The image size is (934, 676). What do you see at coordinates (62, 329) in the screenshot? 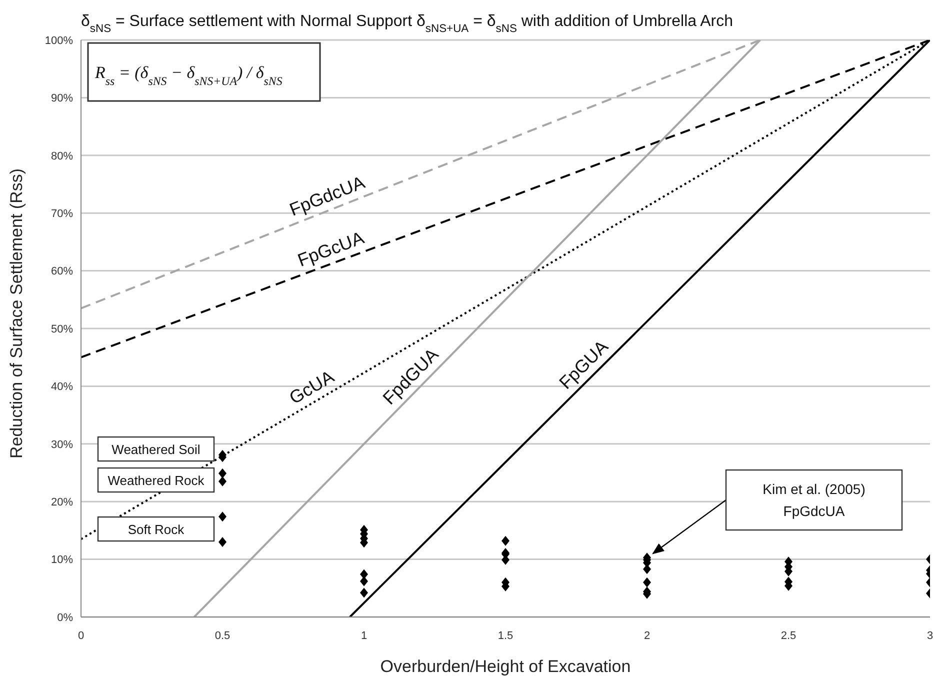
I see `y-tick-label: 50%` at bounding box center [62, 329].